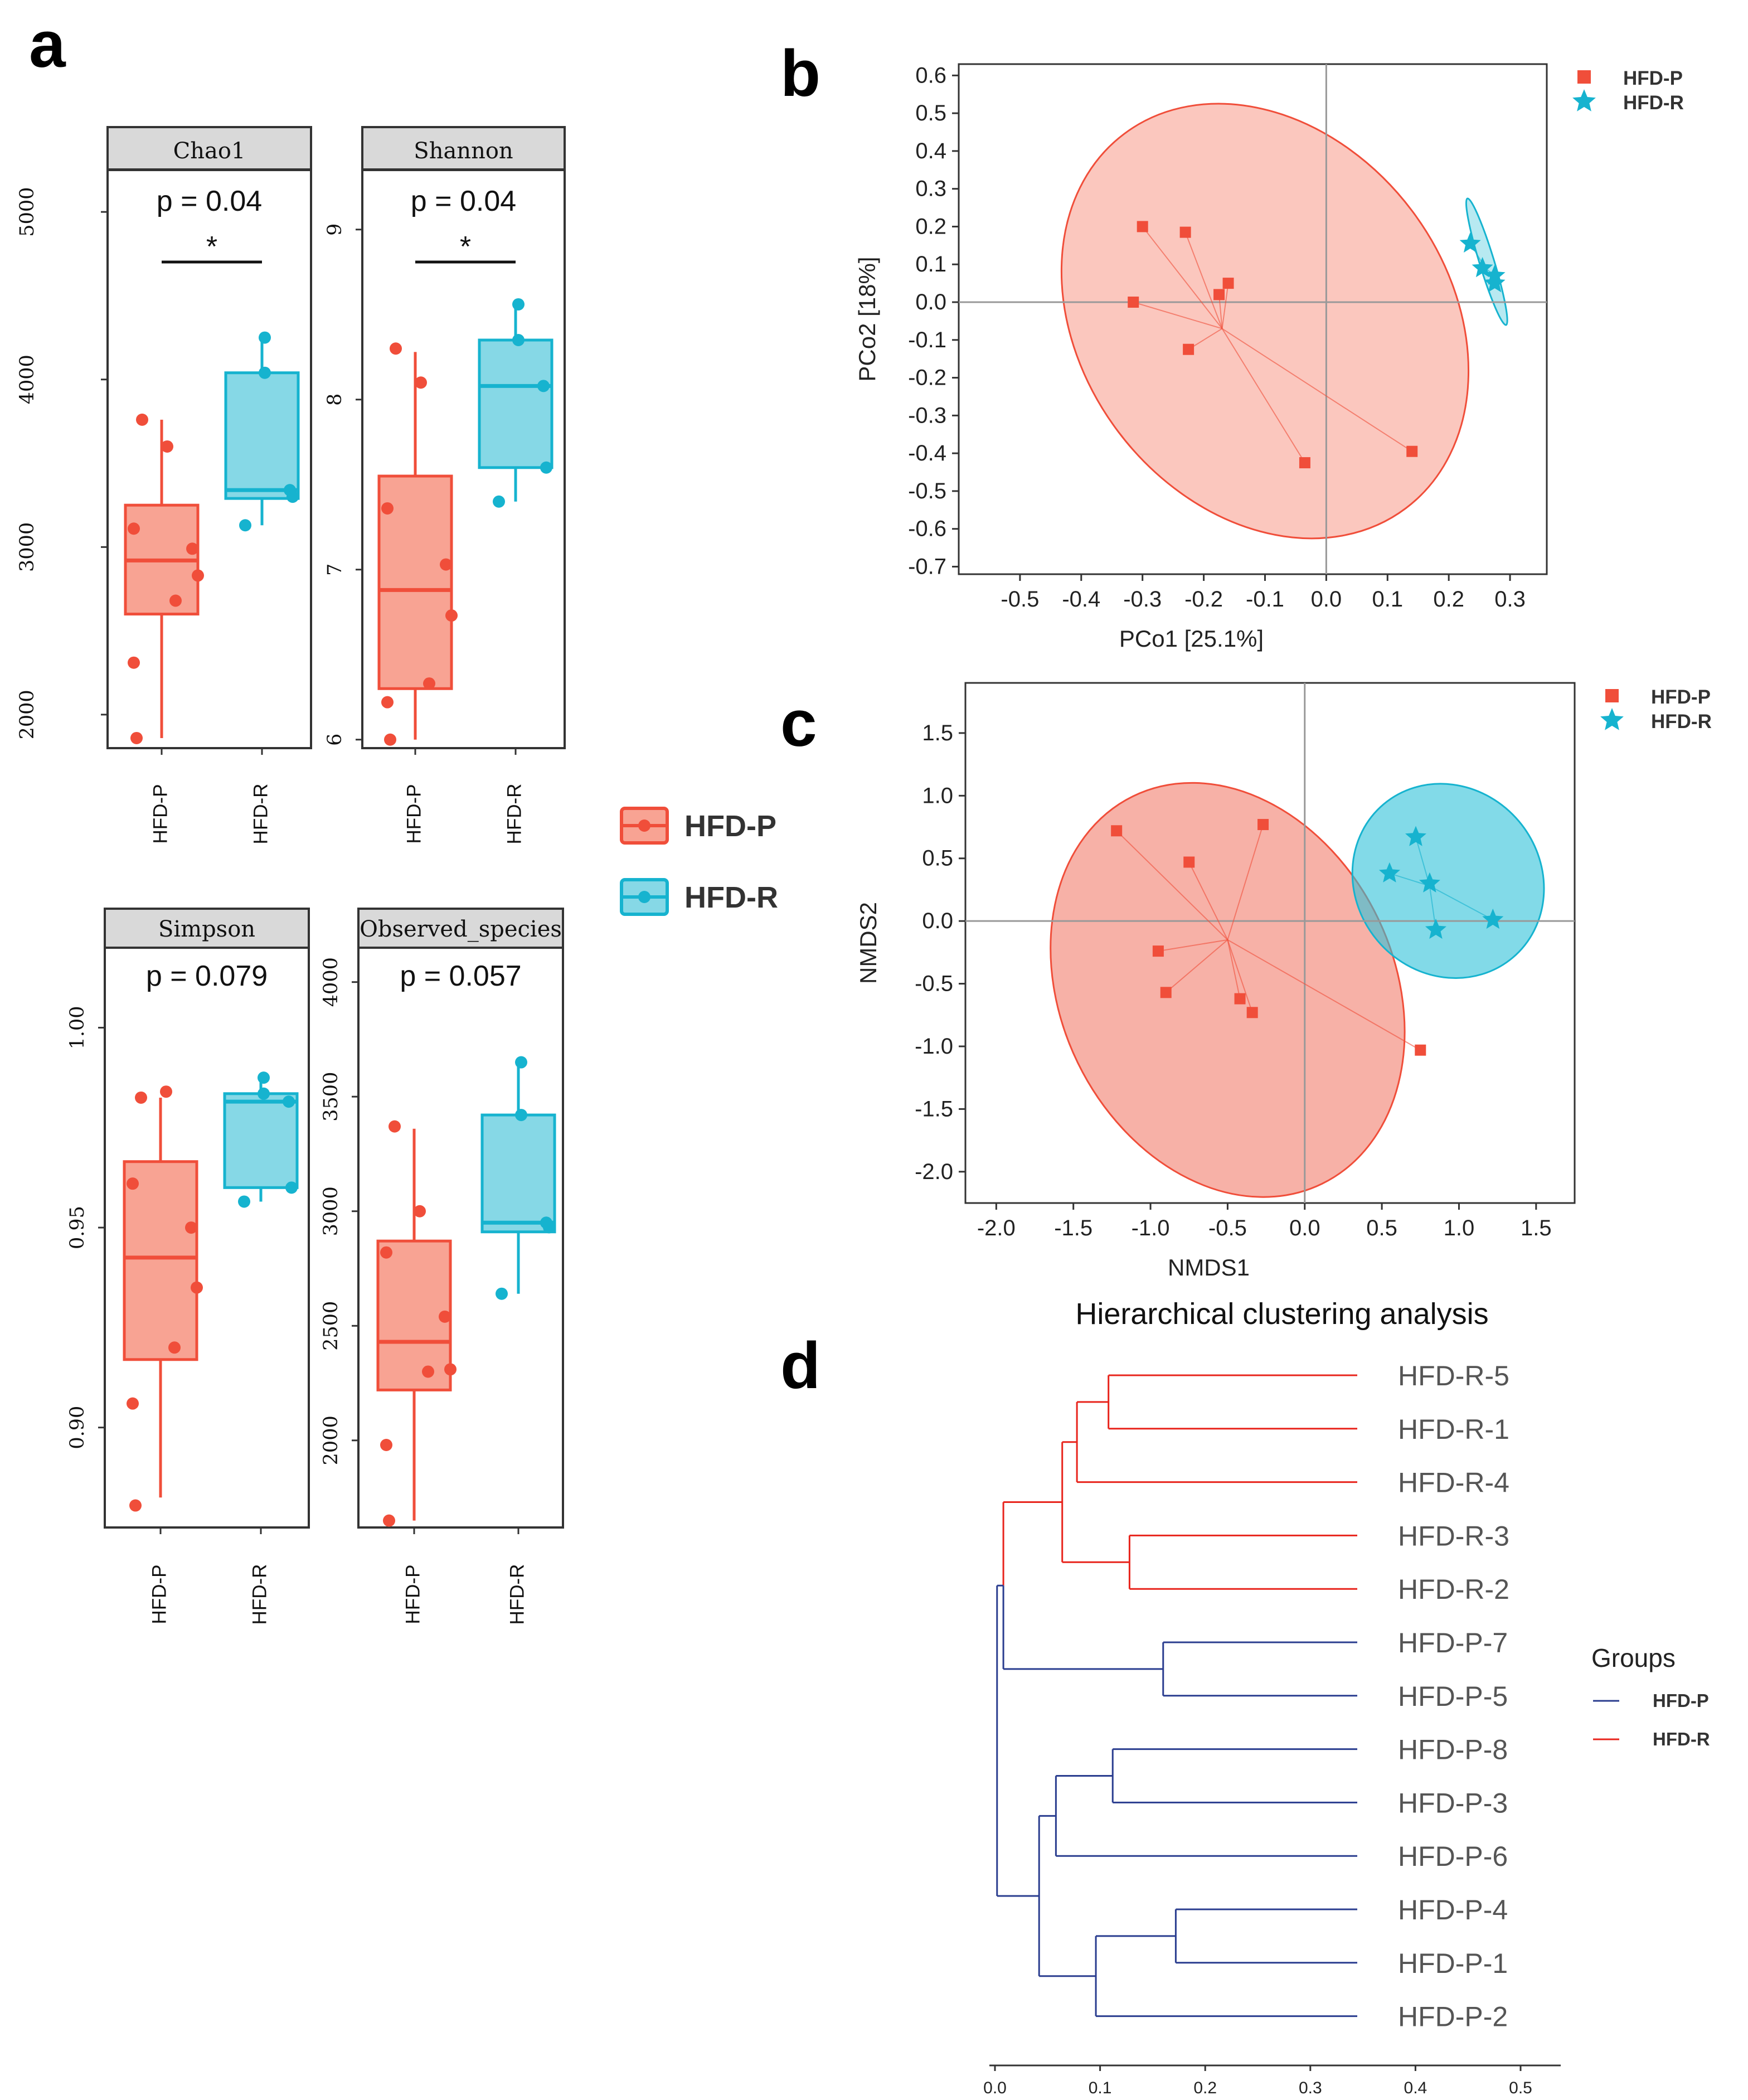 This screenshot has height=2100, width=1748. I want to click on nmds-legend-square, so click(1612, 695).